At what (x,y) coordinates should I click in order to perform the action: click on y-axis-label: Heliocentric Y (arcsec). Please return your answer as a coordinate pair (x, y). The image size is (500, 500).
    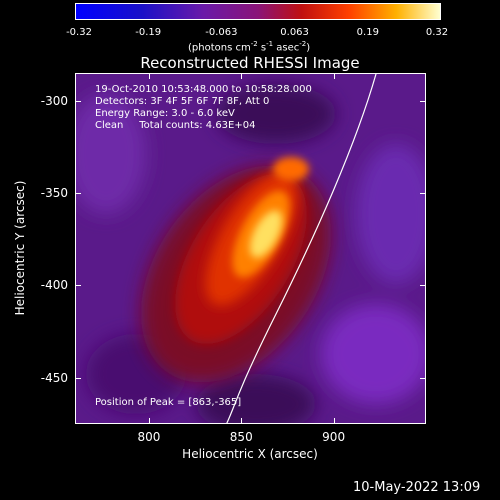
    Looking at the image, I should click on (20, 248).